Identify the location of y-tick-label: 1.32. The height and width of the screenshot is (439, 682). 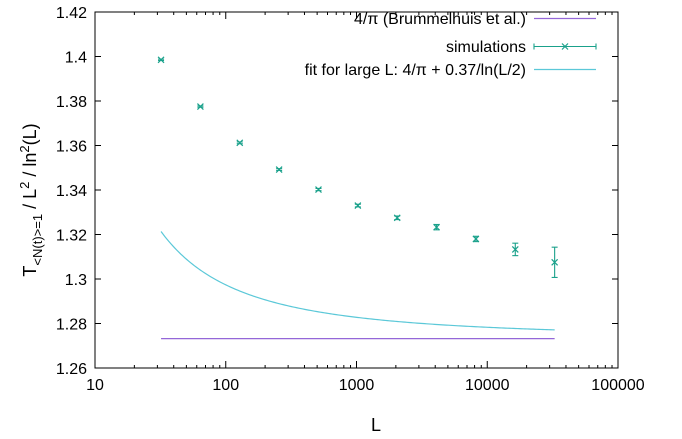
(71, 236).